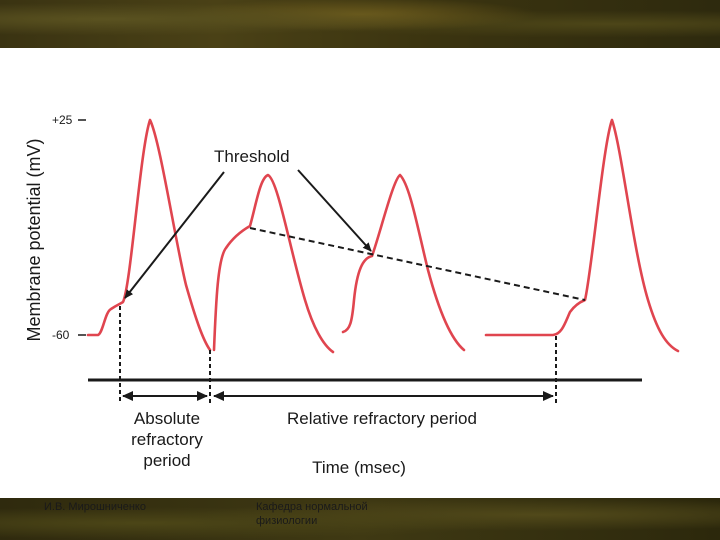 The height and width of the screenshot is (540, 720). What do you see at coordinates (312, 514) in the screenshot?
I see `footer-department: Кафедра нормальной физиологии` at bounding box center [312, 514].